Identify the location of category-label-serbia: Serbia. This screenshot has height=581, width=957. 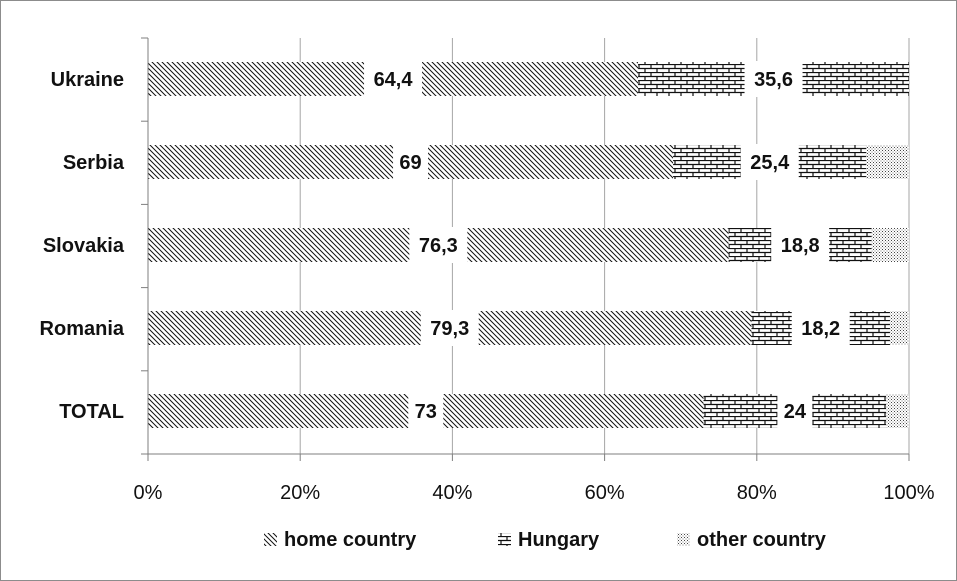
(94, 163).